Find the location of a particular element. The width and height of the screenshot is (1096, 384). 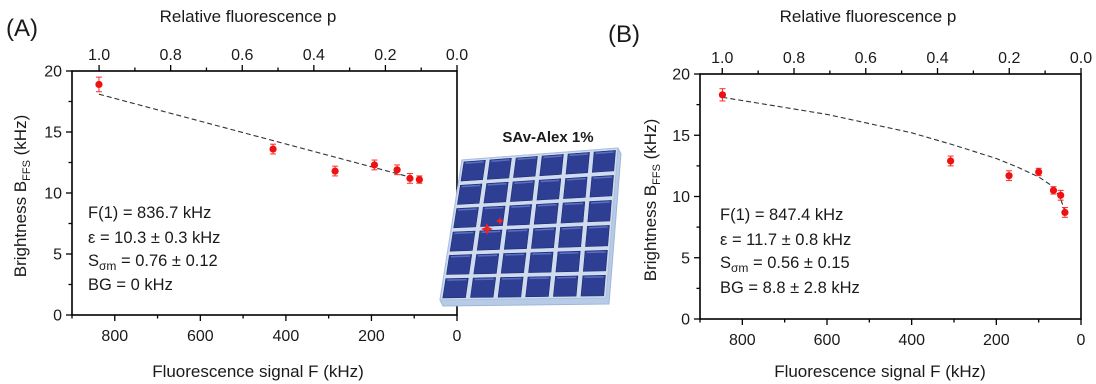

inset-fluorophore-star is located at coordinates (487, 229).